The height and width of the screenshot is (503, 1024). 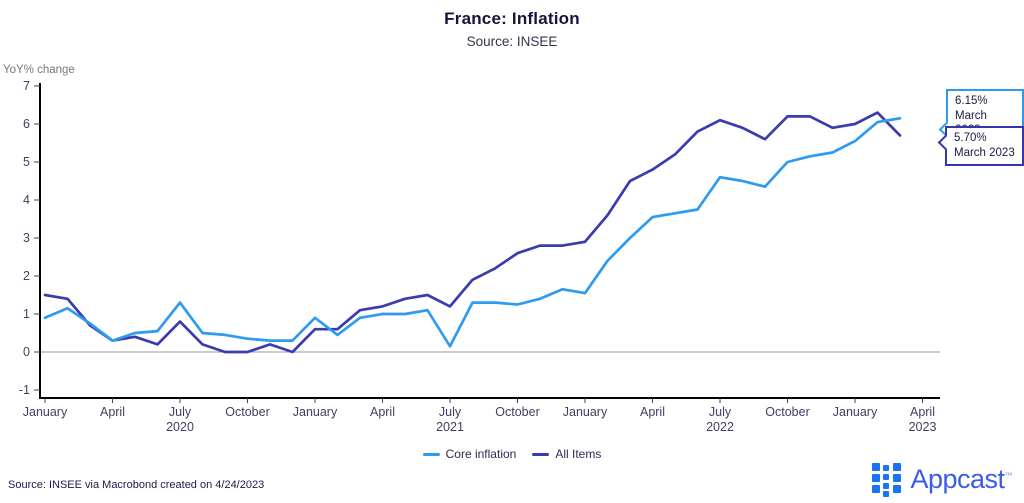 I want to click on appcast-wordmark: Appcast™, so click(x=961, y=478).